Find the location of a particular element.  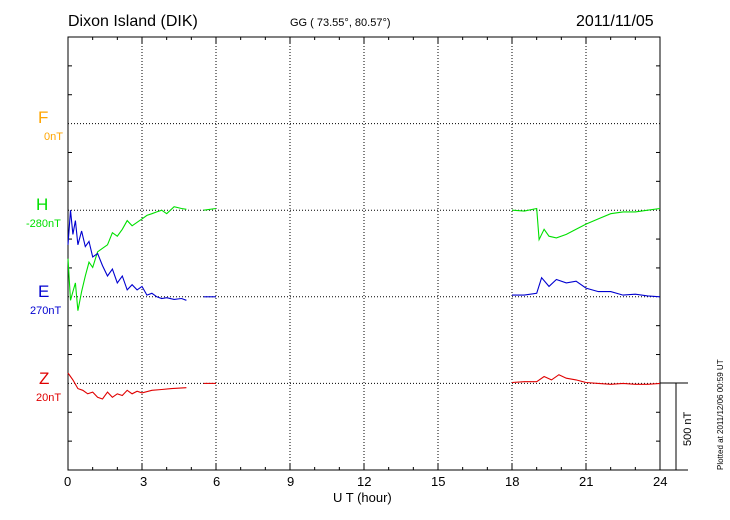

x-tick-label: 12 is located at coordinates (364, 481).